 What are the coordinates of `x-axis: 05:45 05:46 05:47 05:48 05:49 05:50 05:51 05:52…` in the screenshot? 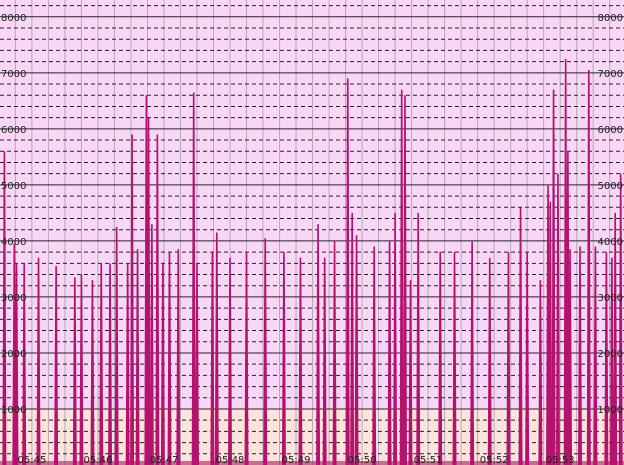 It's located at (296, 460).